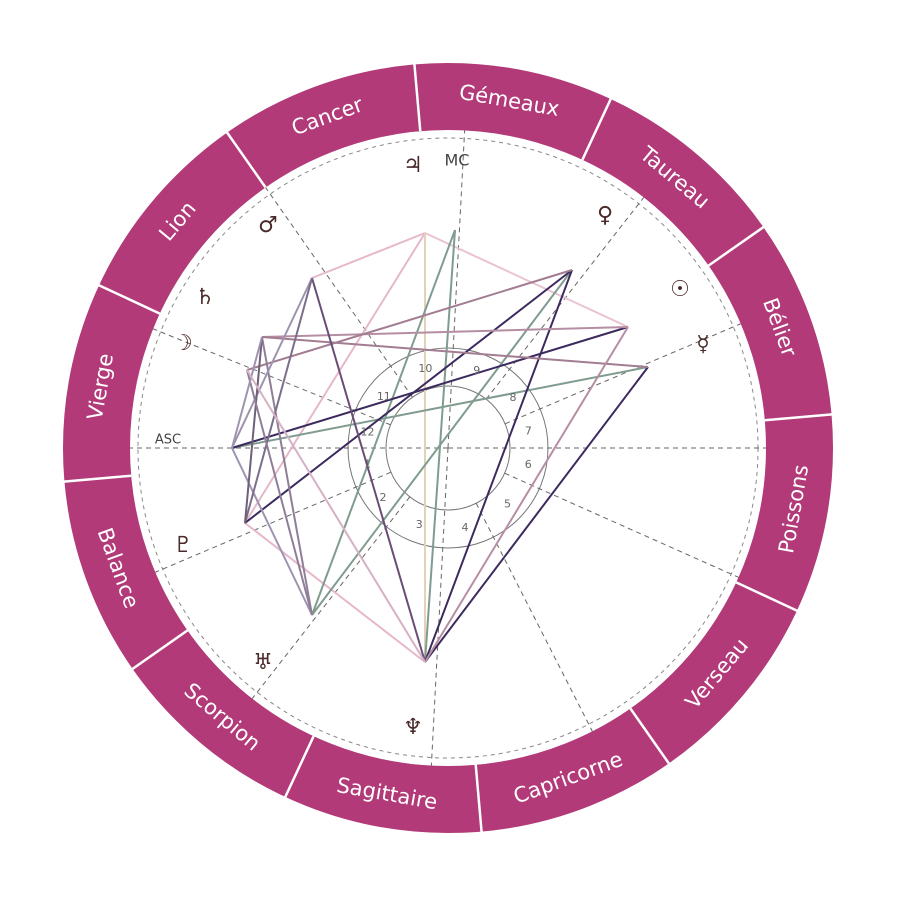  What do you see at coordinates (465, 527) in the screenshot?
I see `house-number: 4` at bounding box center [465, 527].